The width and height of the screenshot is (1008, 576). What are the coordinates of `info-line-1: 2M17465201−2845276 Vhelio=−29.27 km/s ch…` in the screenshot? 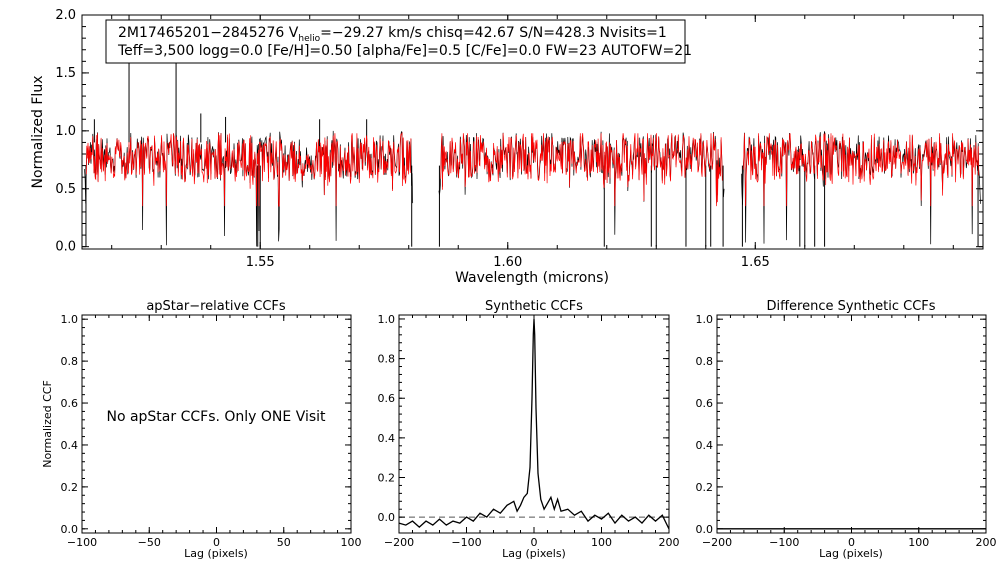 It's located at (392, 34).